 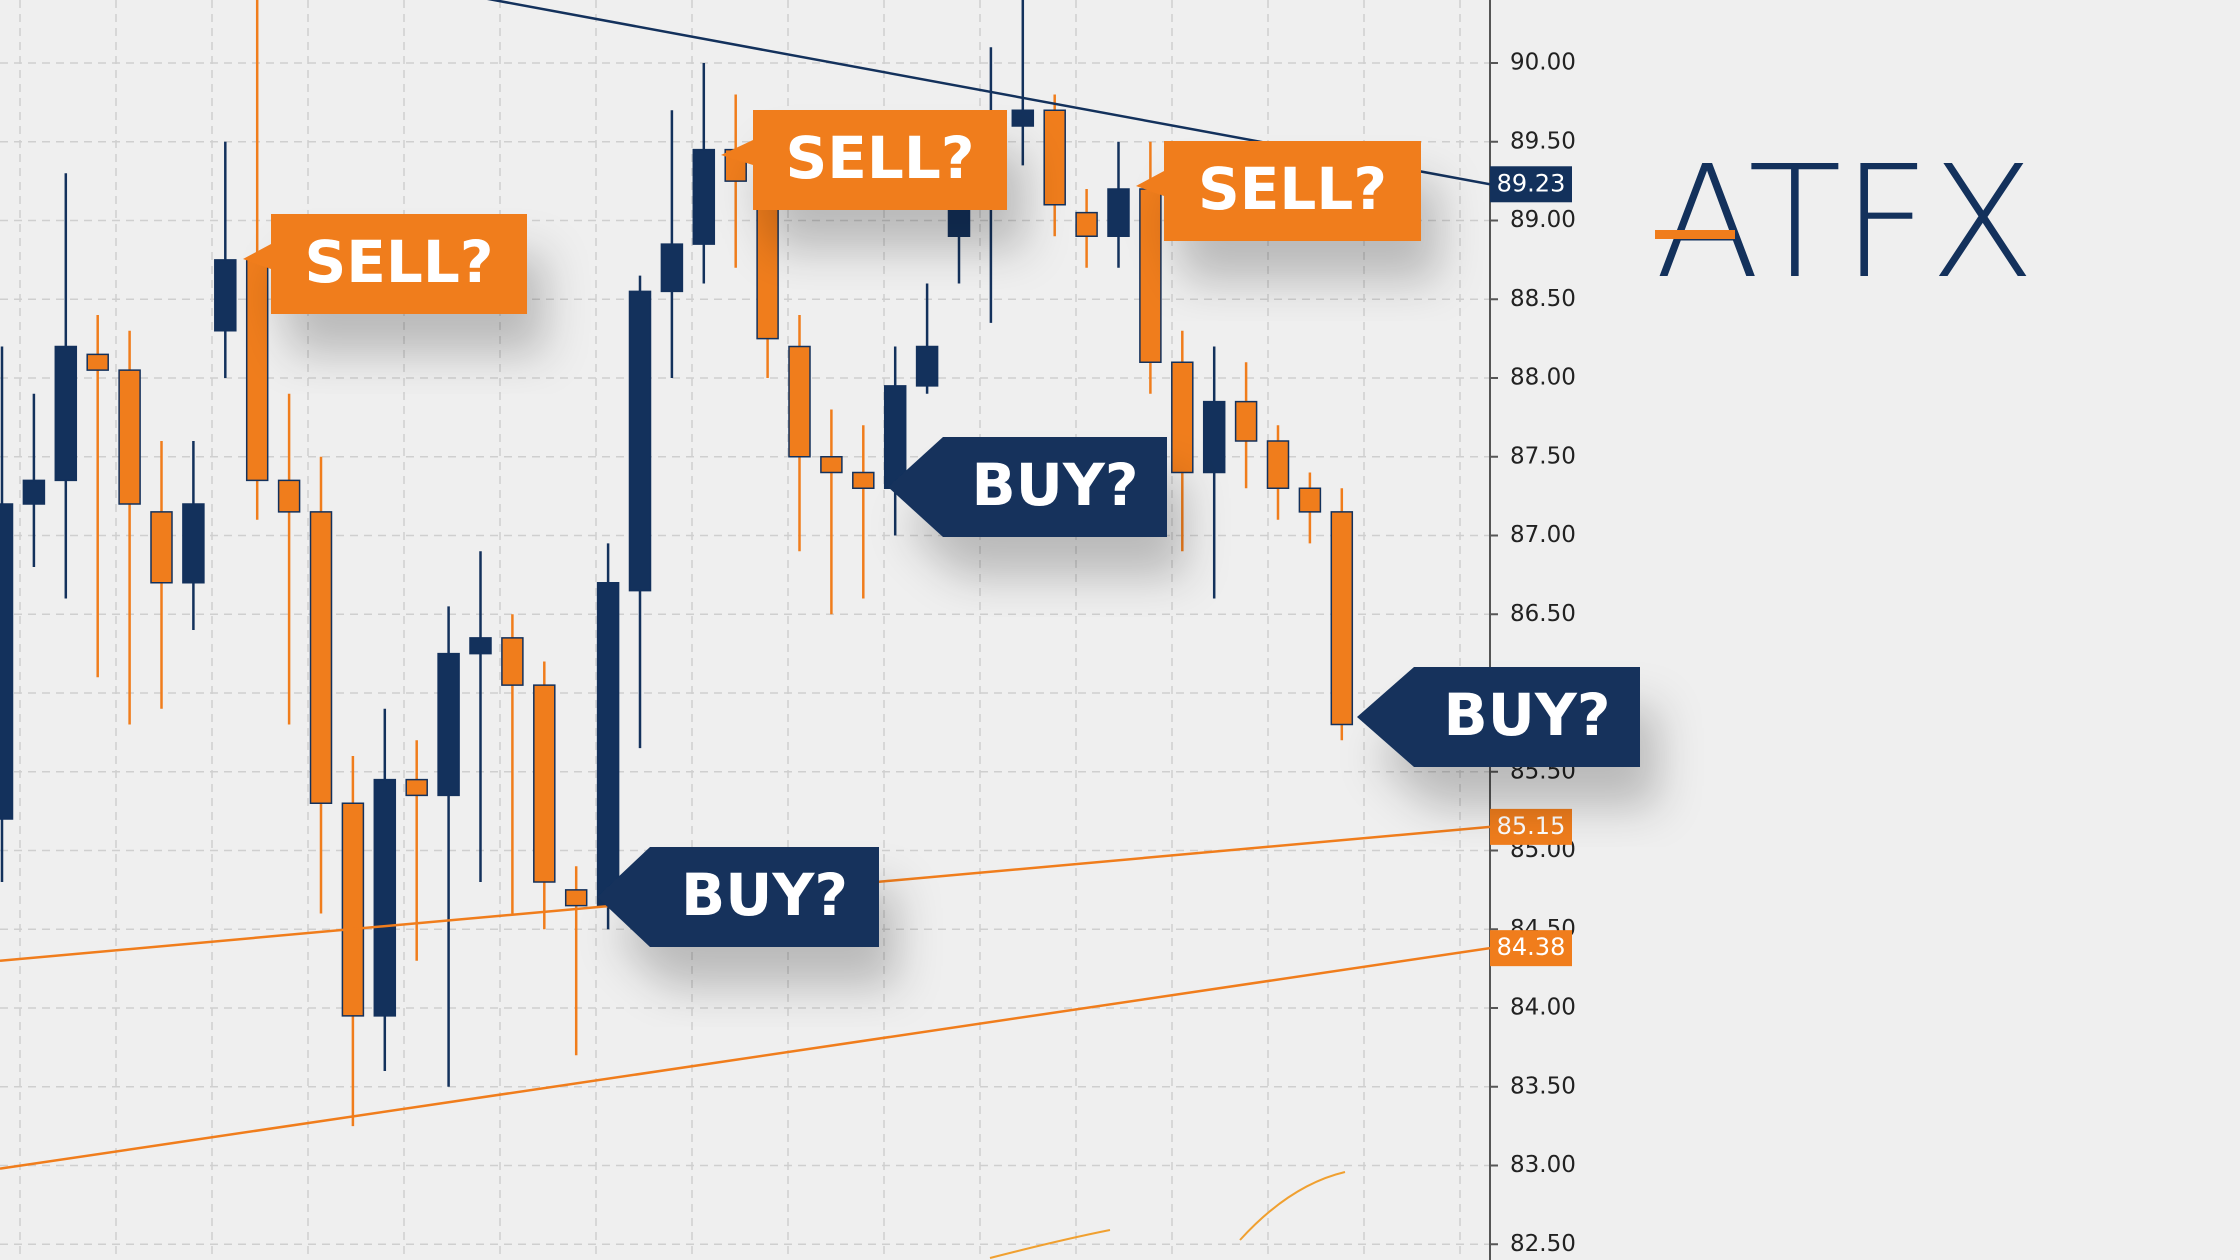 I want to click on price-tag-label: 85.15, so click(x=1531, y=826).